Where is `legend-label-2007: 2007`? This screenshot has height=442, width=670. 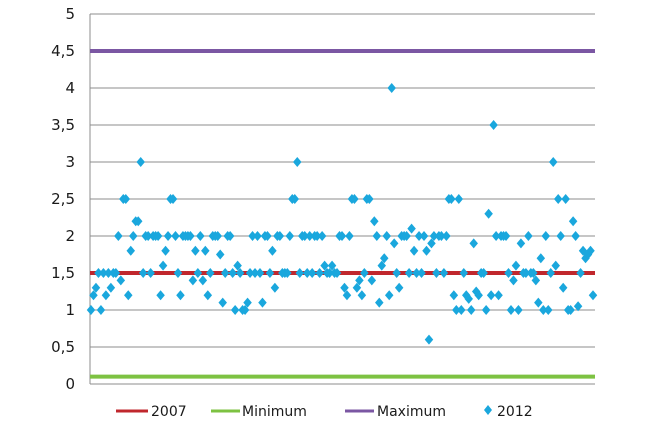 legend-label-2007: 2007 is located at coordinates (169, 412).